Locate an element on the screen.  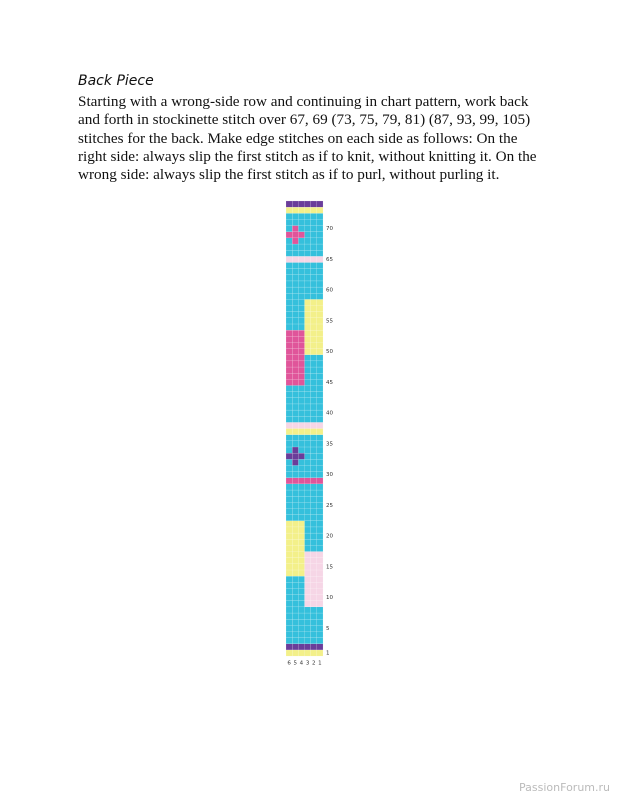
row-label: 60 is located at coordinates (329, 291).